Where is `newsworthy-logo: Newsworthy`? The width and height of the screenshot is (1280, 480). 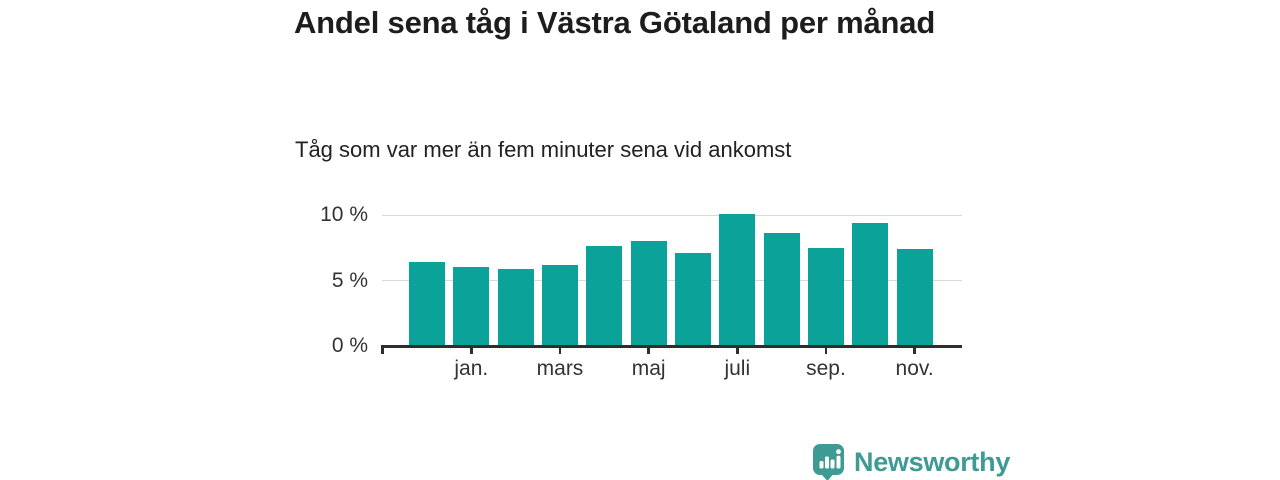
newsworthy-logo: Newsworthy is located at coordinates (911, 461).